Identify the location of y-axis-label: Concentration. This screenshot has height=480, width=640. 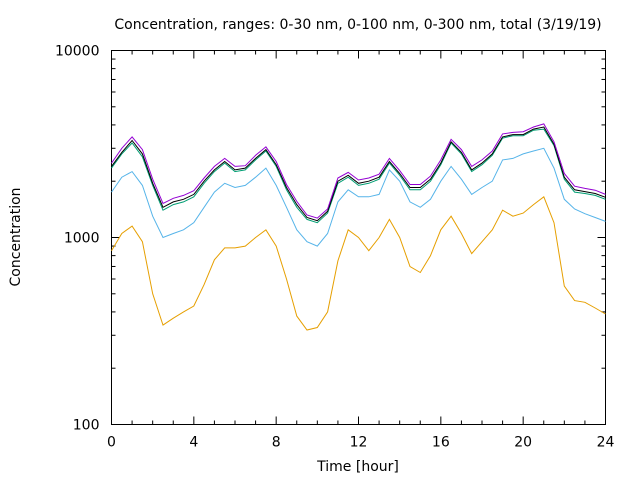
(16, 236).